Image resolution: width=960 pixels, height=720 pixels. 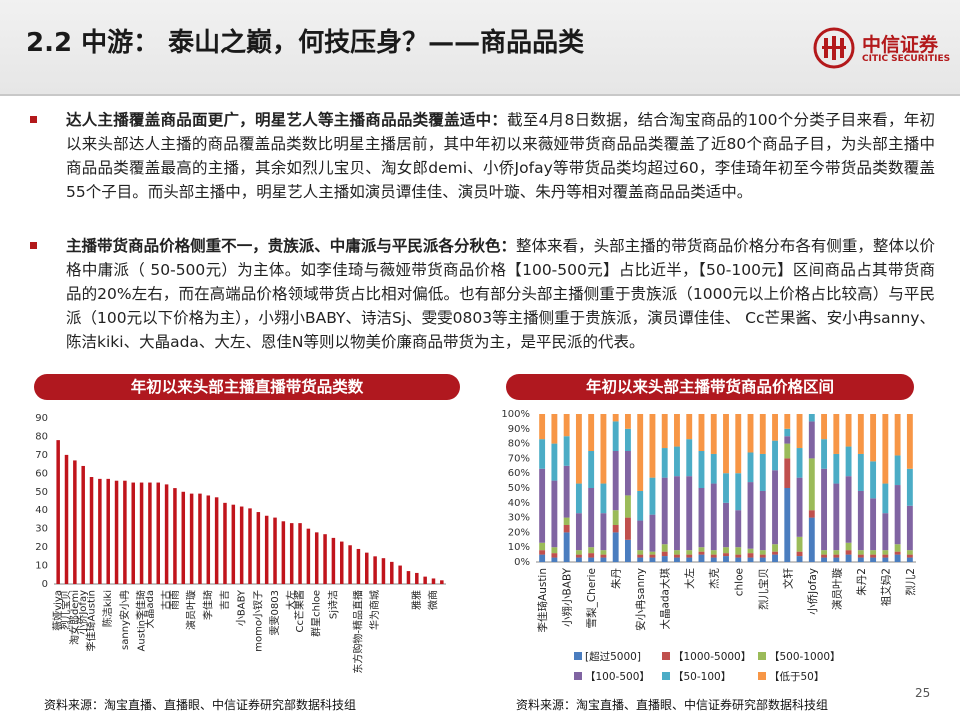 What do you see at coordinates (41, 566) in the screenshot?
I see `y-tick-label: 10` at bounding box center [41, 566].